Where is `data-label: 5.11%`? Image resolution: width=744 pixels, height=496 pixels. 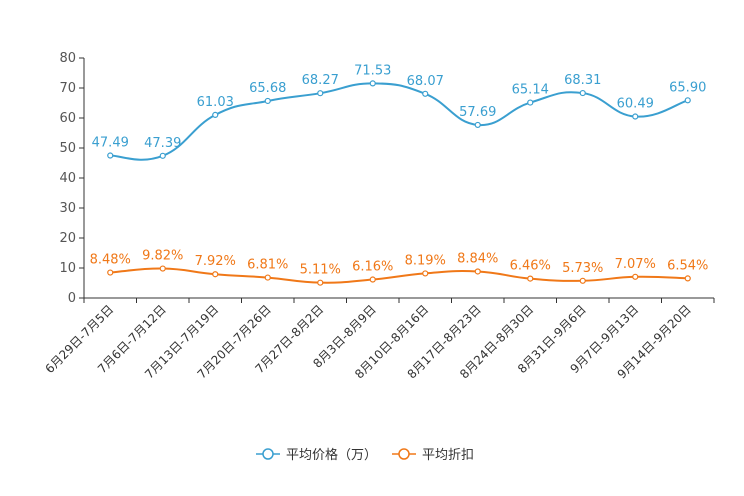 data-label: 5.11% is located at coordinates (320, 270).